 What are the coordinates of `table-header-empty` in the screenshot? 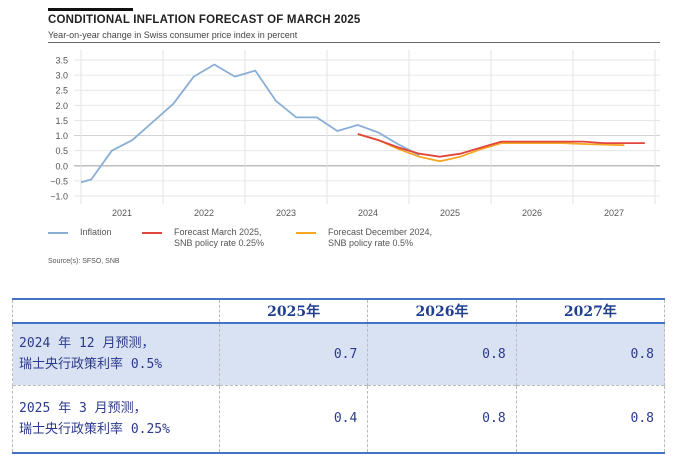 It's located at (116, 311).